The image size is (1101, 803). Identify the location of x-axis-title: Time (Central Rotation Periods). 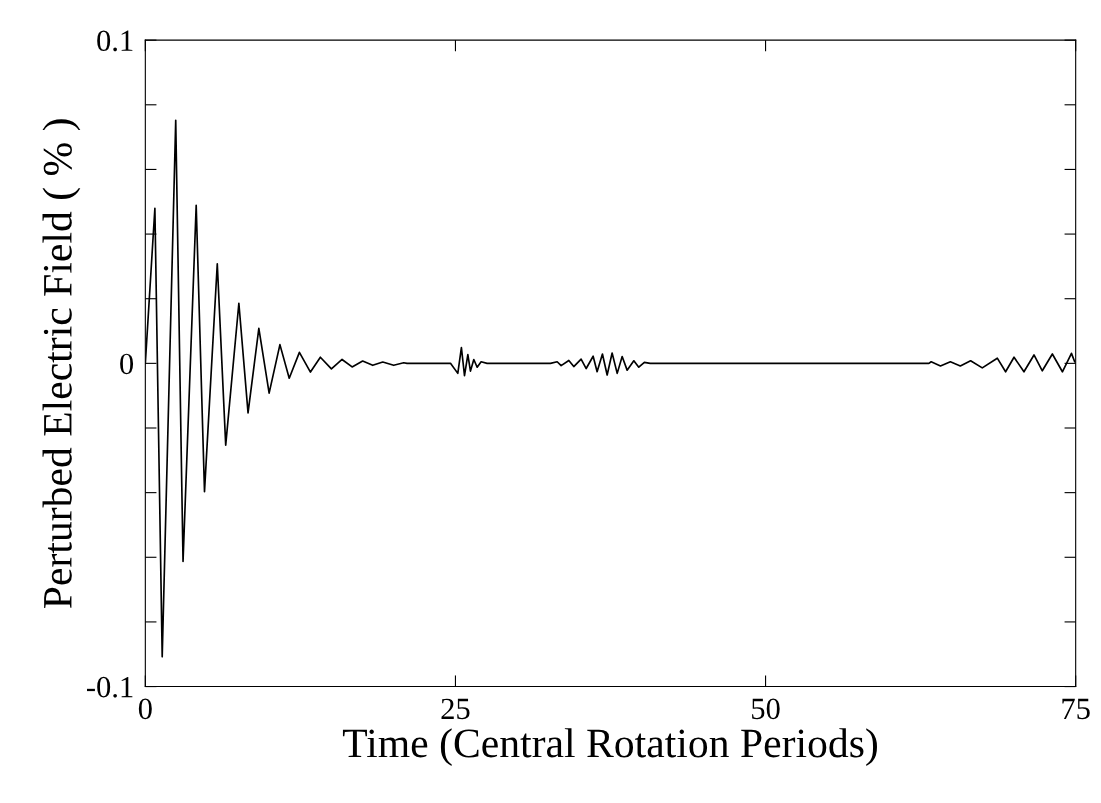
(609, 747).